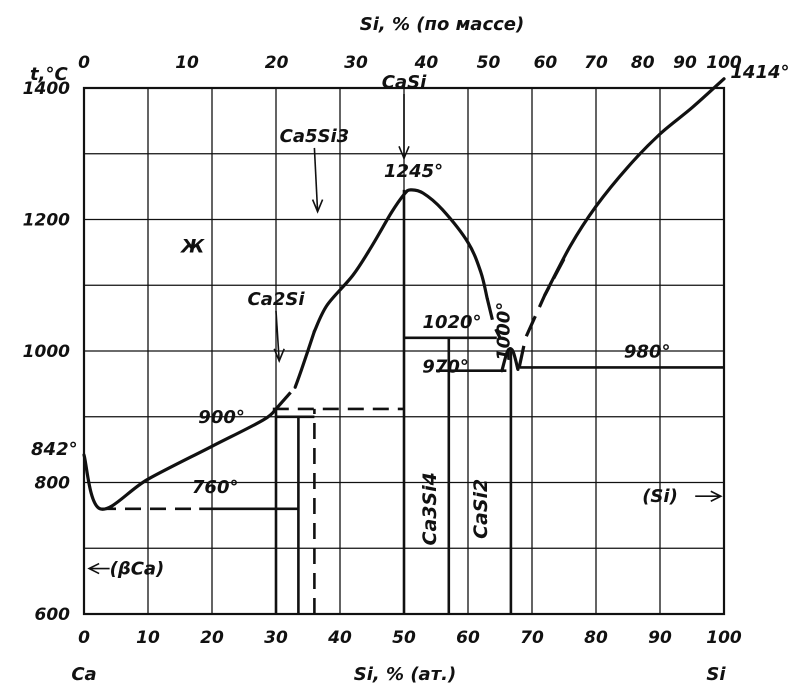 The width and height of the screenshot is (804, 700). I want to click on liquidus-casi-dome-dashed, so click(493, 318).